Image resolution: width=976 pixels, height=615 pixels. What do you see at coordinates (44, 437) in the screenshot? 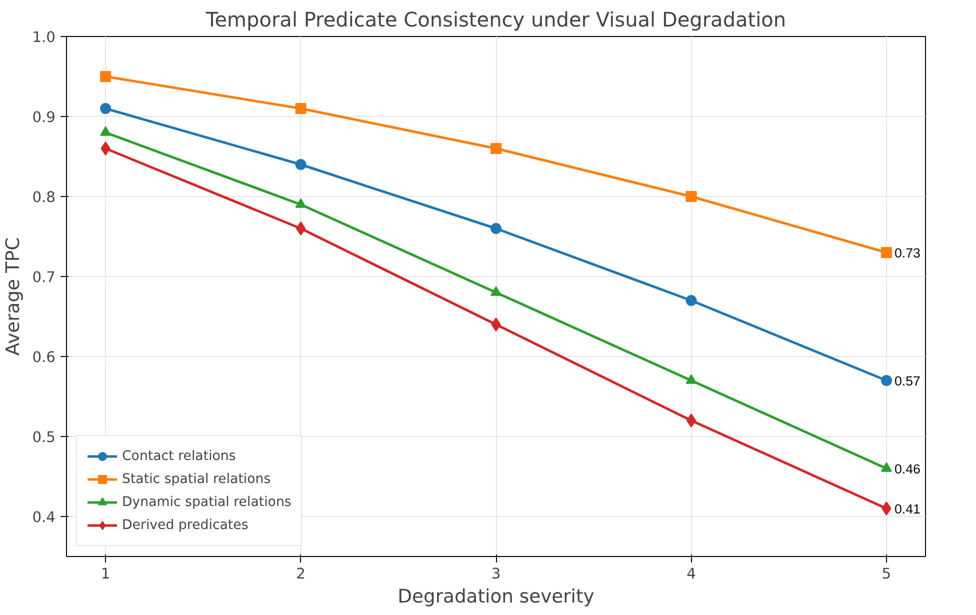
I see `y-tick-label: 0.5` at bounding box center [44, 437].